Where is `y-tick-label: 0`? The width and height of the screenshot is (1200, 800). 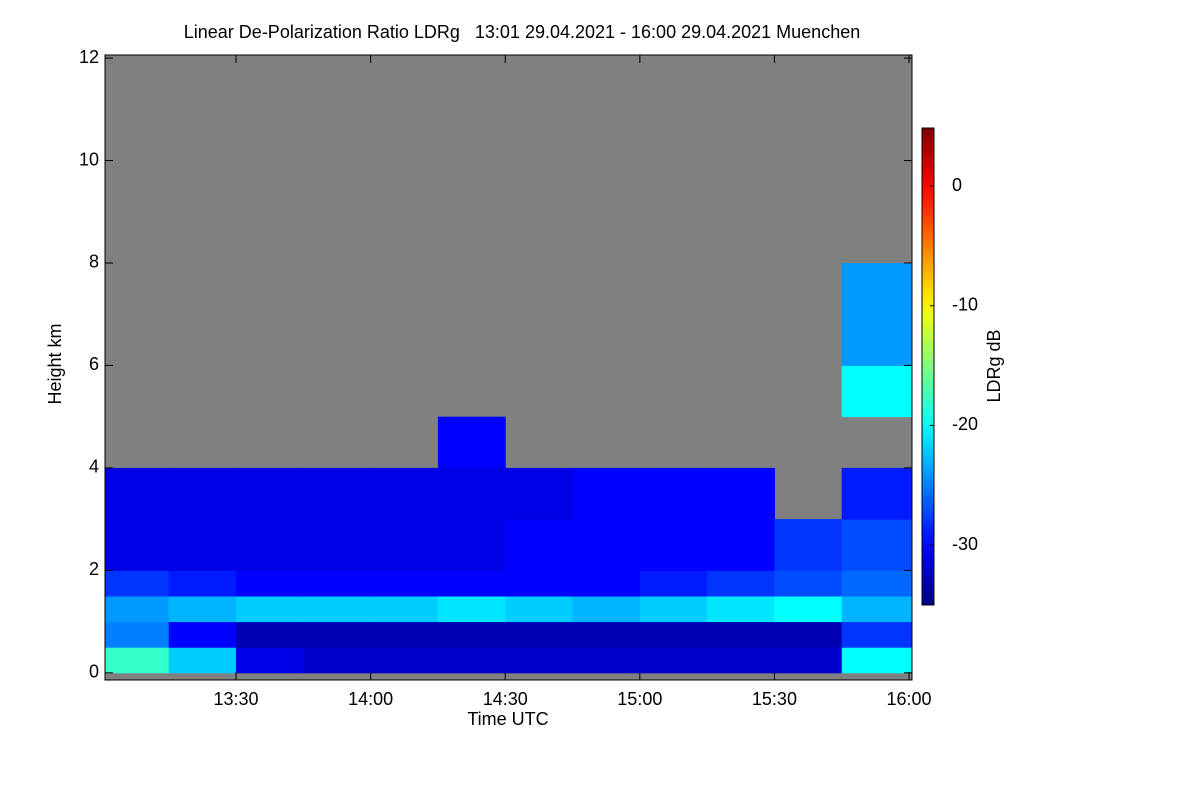
y-tick-label: 0 is located at coordinates (94, 672).